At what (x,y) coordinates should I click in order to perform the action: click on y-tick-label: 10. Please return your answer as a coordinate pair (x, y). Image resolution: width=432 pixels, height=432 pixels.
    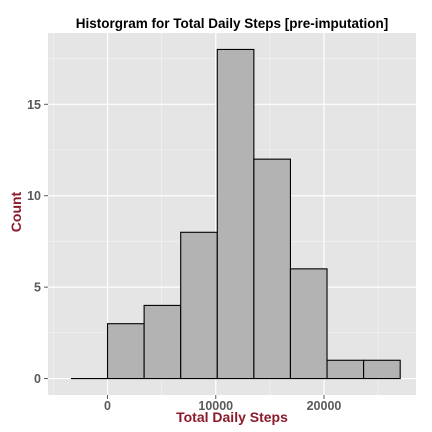
    Looking at the image, I should click on (34, 196).